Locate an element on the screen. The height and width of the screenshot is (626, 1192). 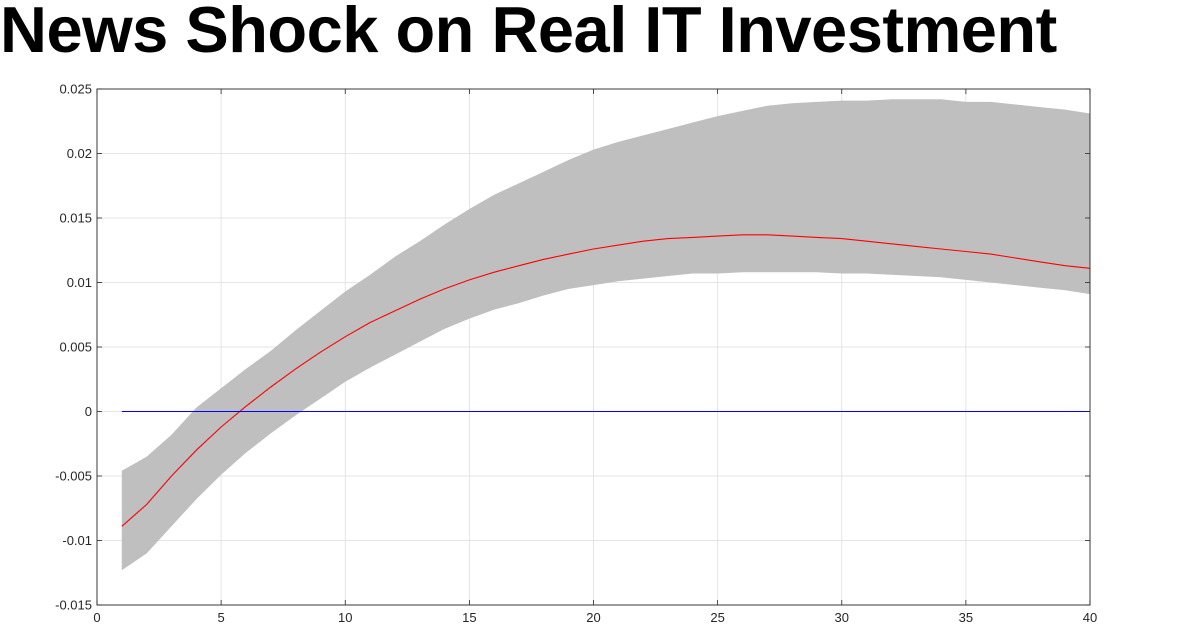
x-tick-label: 5 is located at coordinates (221, 617).